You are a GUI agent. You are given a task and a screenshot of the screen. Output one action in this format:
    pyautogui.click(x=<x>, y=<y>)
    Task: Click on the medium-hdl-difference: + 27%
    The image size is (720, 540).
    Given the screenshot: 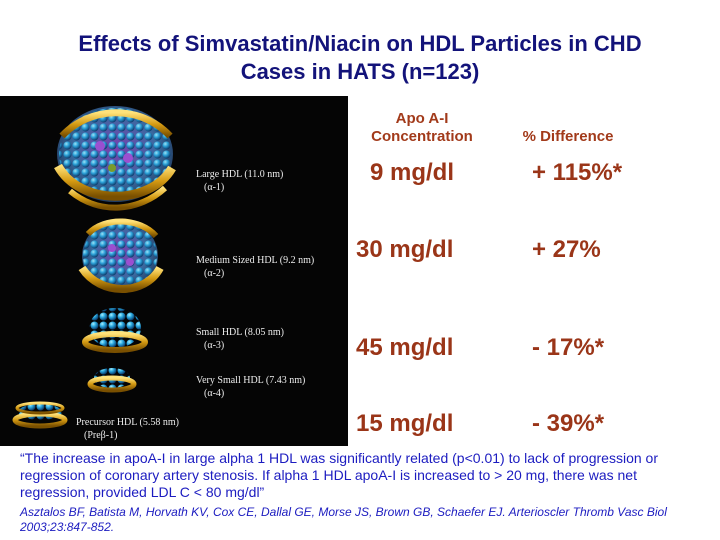 What is the action you would take?
    pyautogui.click(x=566, y=249)
    